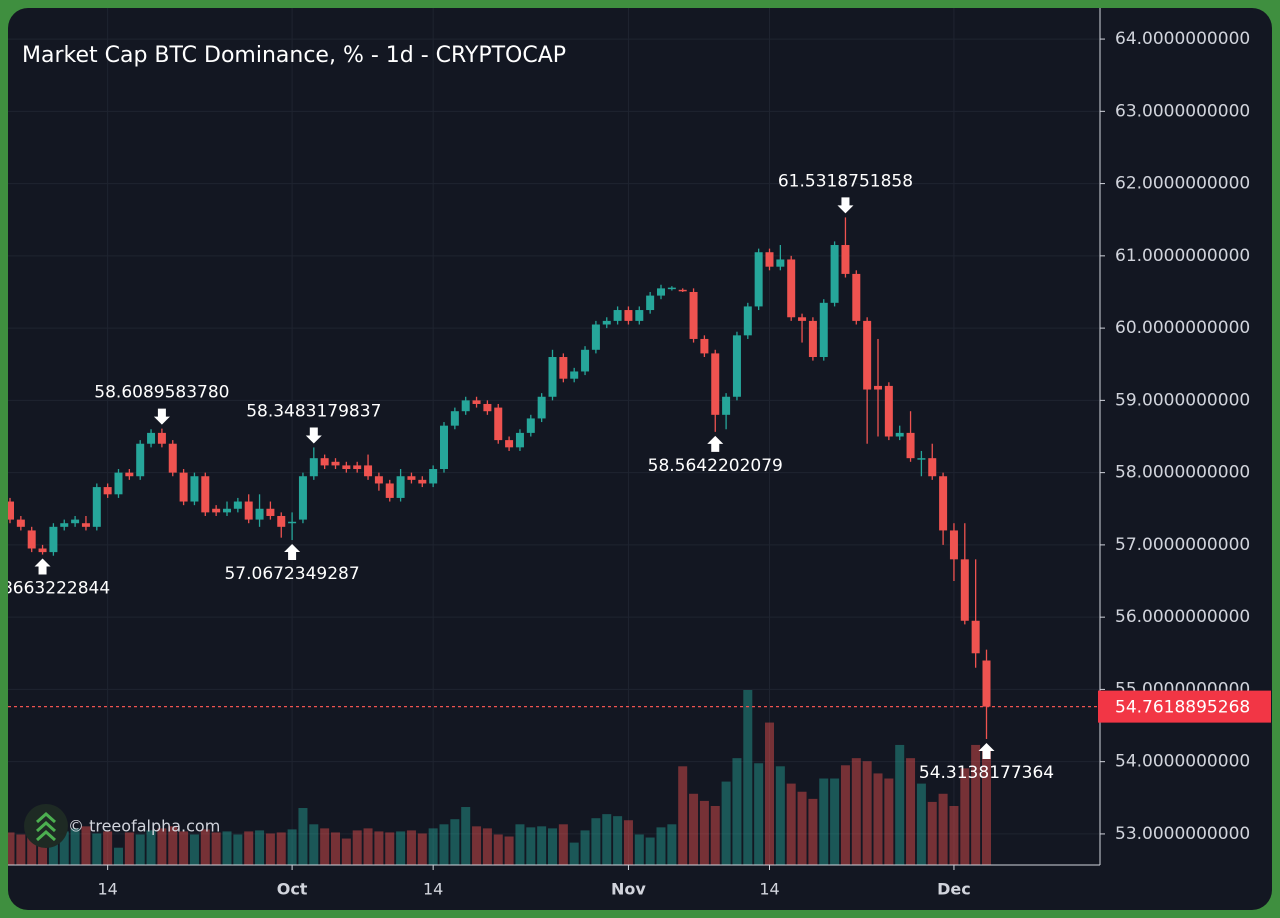  Describe the element at coordinates (1182, 256) in the screenshot. I see `y-tick-label: 61.0000000000` at that location.